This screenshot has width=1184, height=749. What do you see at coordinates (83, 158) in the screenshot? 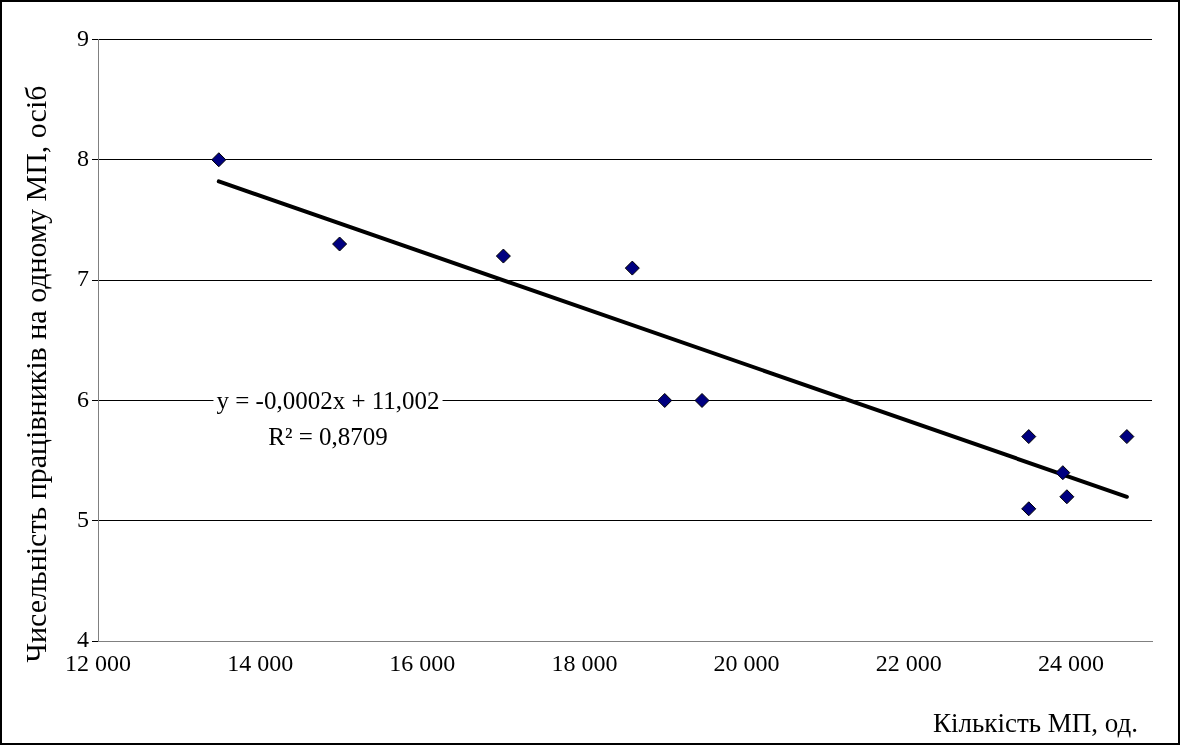
I see `y-tick-label: 8` at bounding box center [83, 158].